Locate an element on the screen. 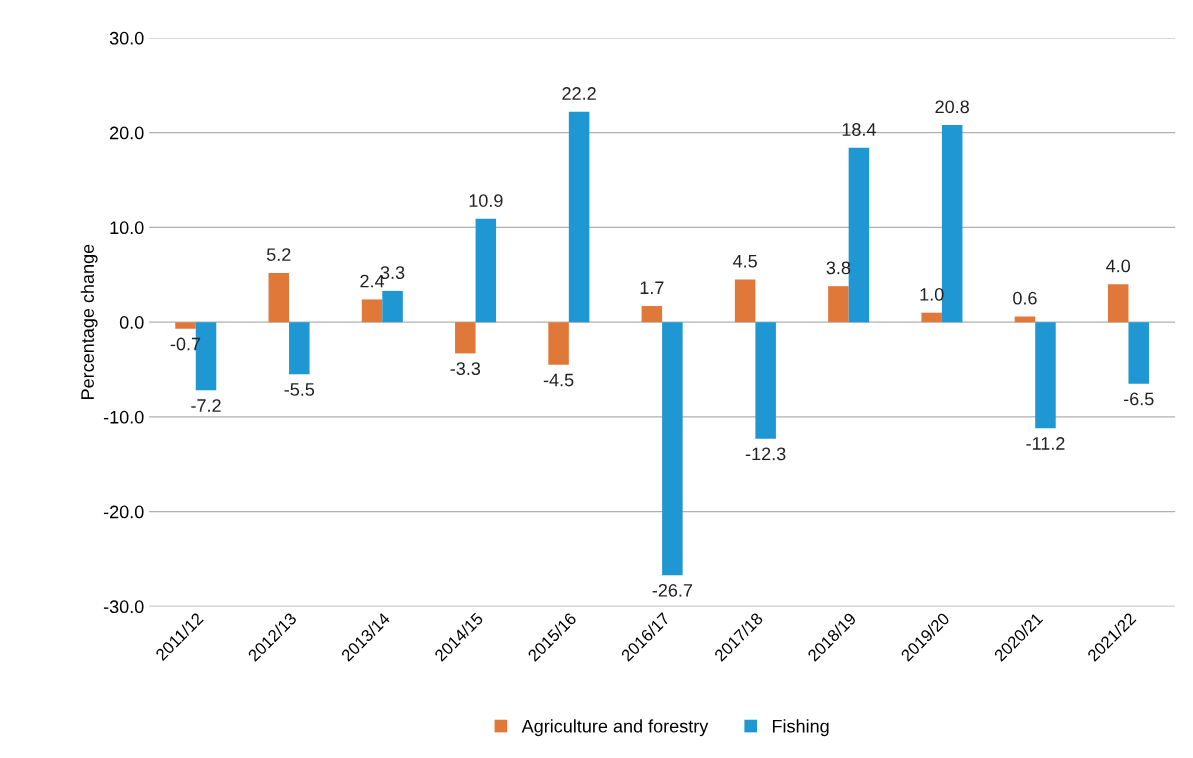 This screenshot has height=758, width=1193. data-label: 18.4 is located at coordinates (859, 129).